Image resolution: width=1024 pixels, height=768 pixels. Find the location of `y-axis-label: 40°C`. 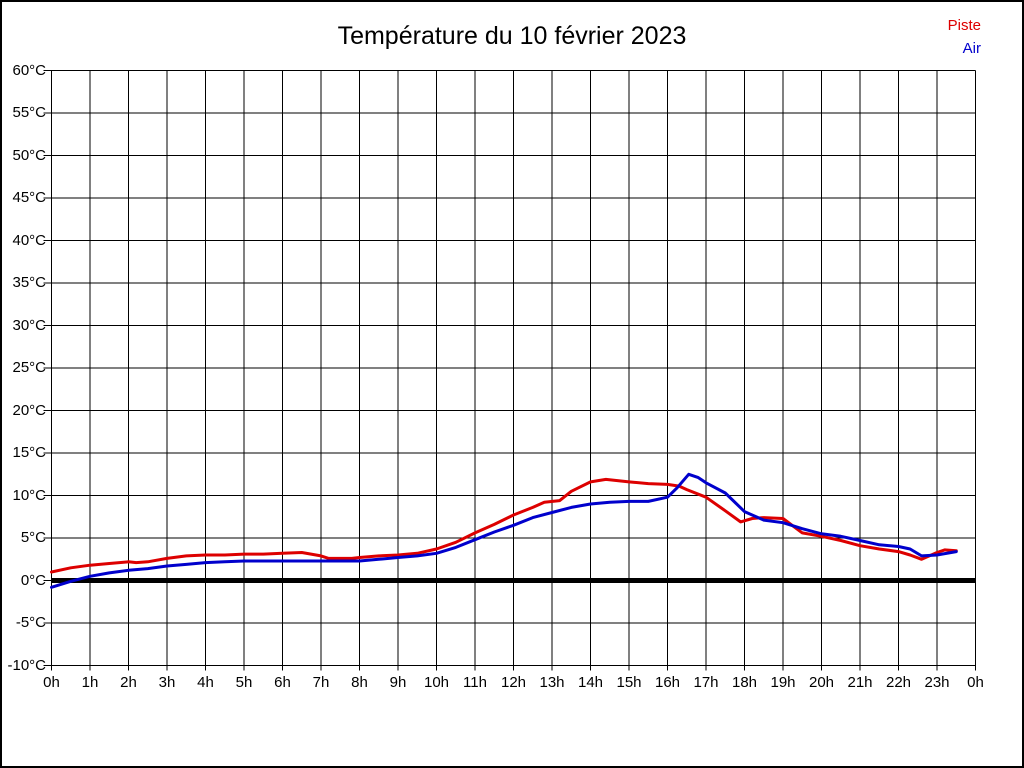

y-axis-label: 40°C is located at coordinates (29, 240).